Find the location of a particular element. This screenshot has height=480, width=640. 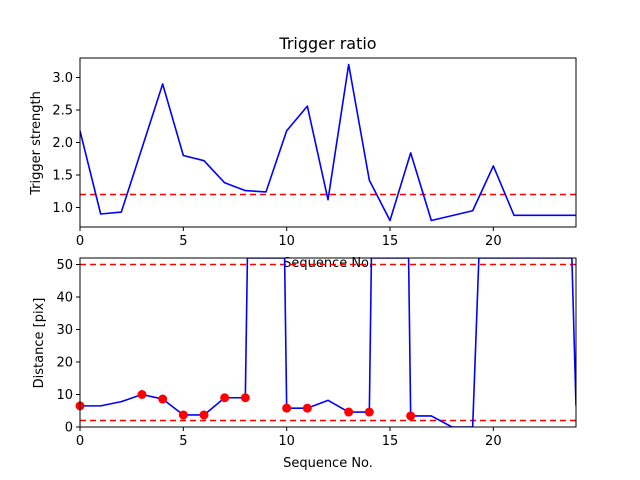

plot0-y-tick-label: 2.0 is located at coordinates (62, 143).